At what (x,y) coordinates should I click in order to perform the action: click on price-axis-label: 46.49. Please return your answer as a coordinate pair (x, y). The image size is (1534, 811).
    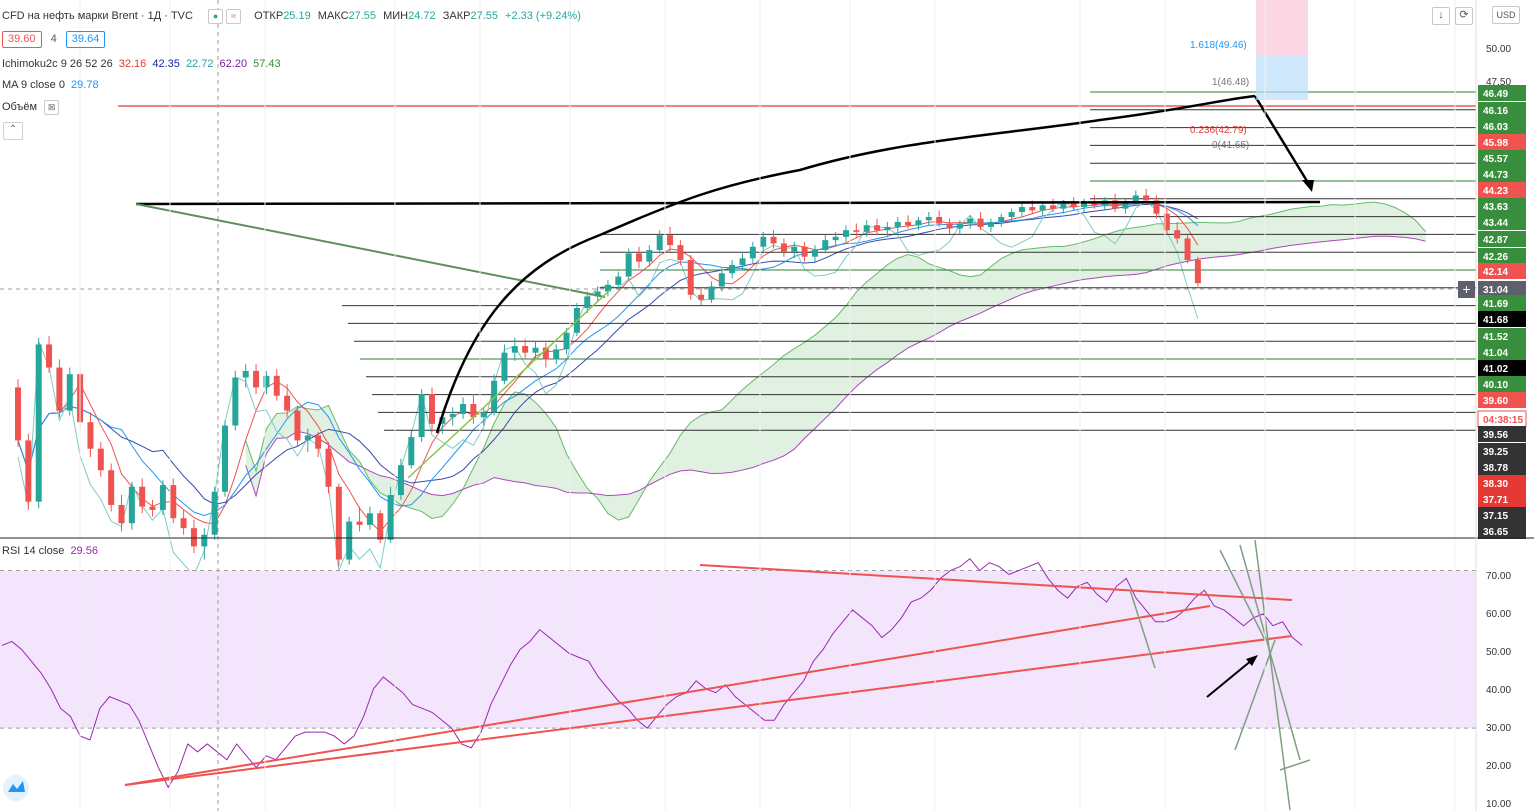
    Looking at the image, I should click on (1502, 93).